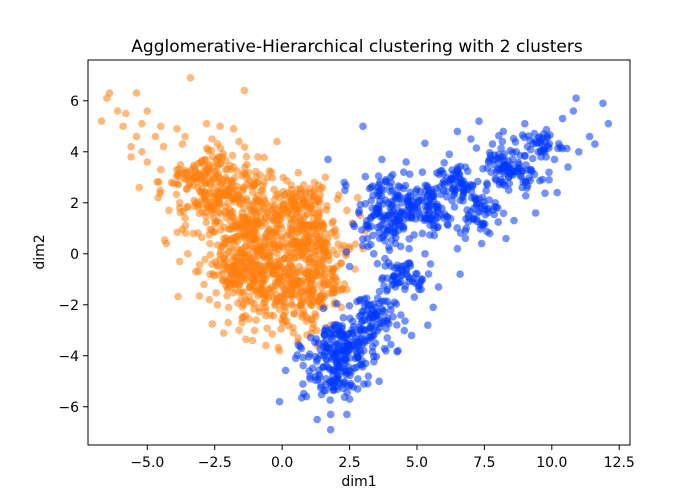  I want to click on x-axis-label: dim1, so click(358, 482).